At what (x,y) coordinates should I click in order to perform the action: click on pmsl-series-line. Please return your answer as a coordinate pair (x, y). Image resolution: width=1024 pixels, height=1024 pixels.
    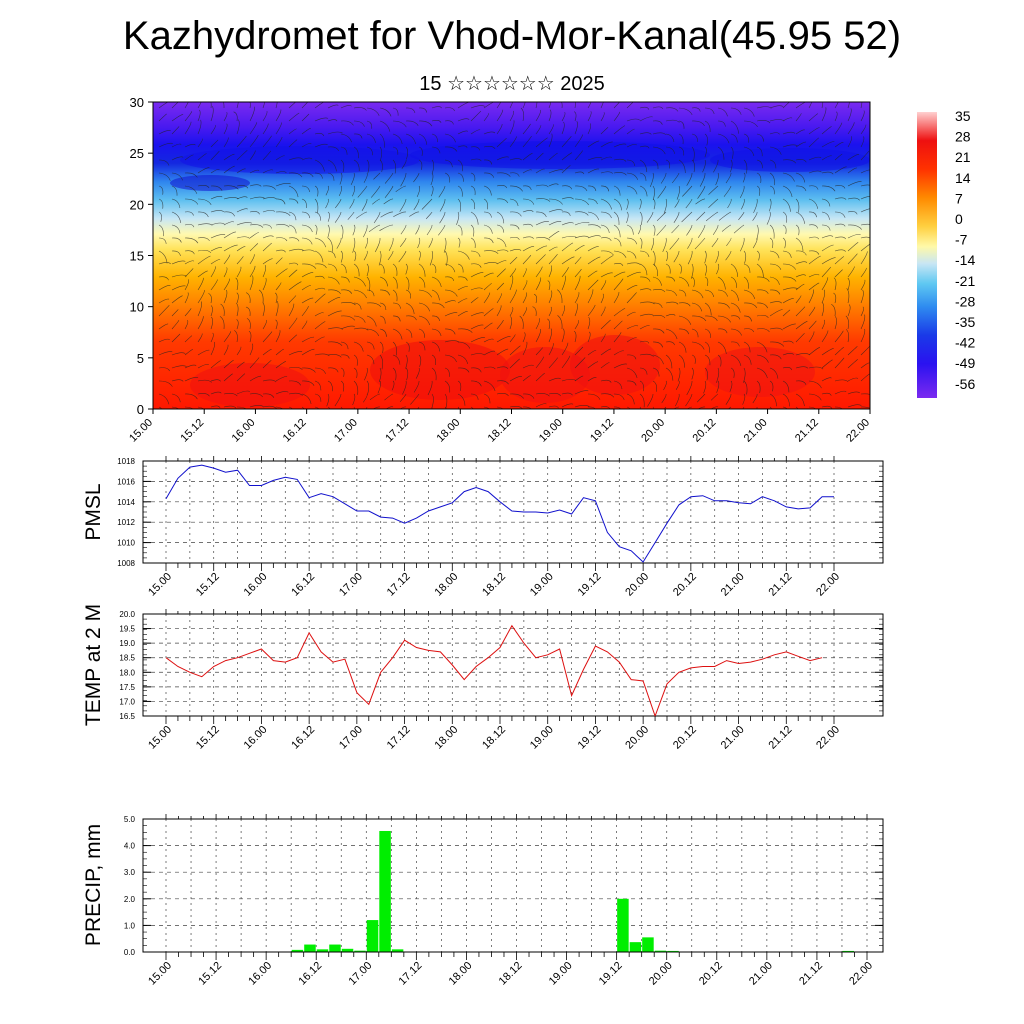
    Looking at the image, I should click on (499, 513).